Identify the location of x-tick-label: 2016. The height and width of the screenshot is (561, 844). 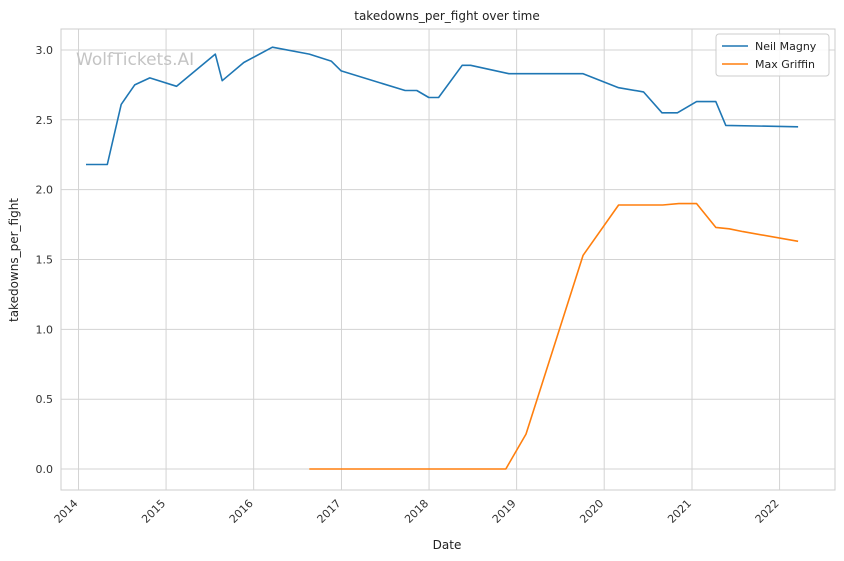
(241, 511).